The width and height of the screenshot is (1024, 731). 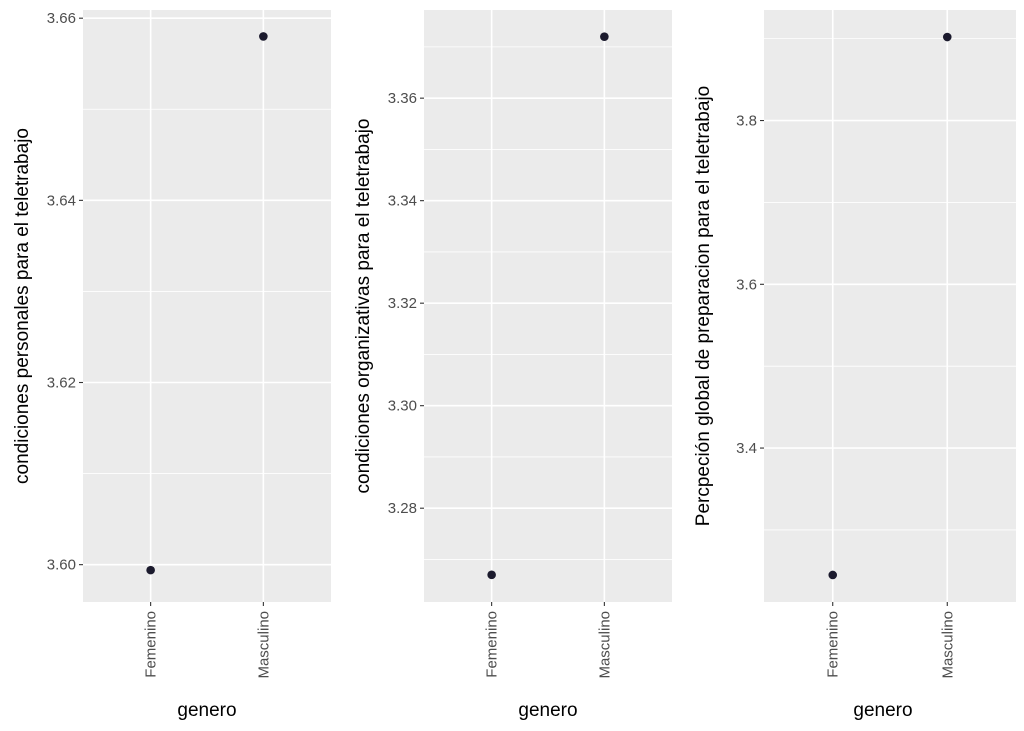 I want to click on panel-3-y-ticks: 3.4 3.6 3.8, so click(x=750, y=285).